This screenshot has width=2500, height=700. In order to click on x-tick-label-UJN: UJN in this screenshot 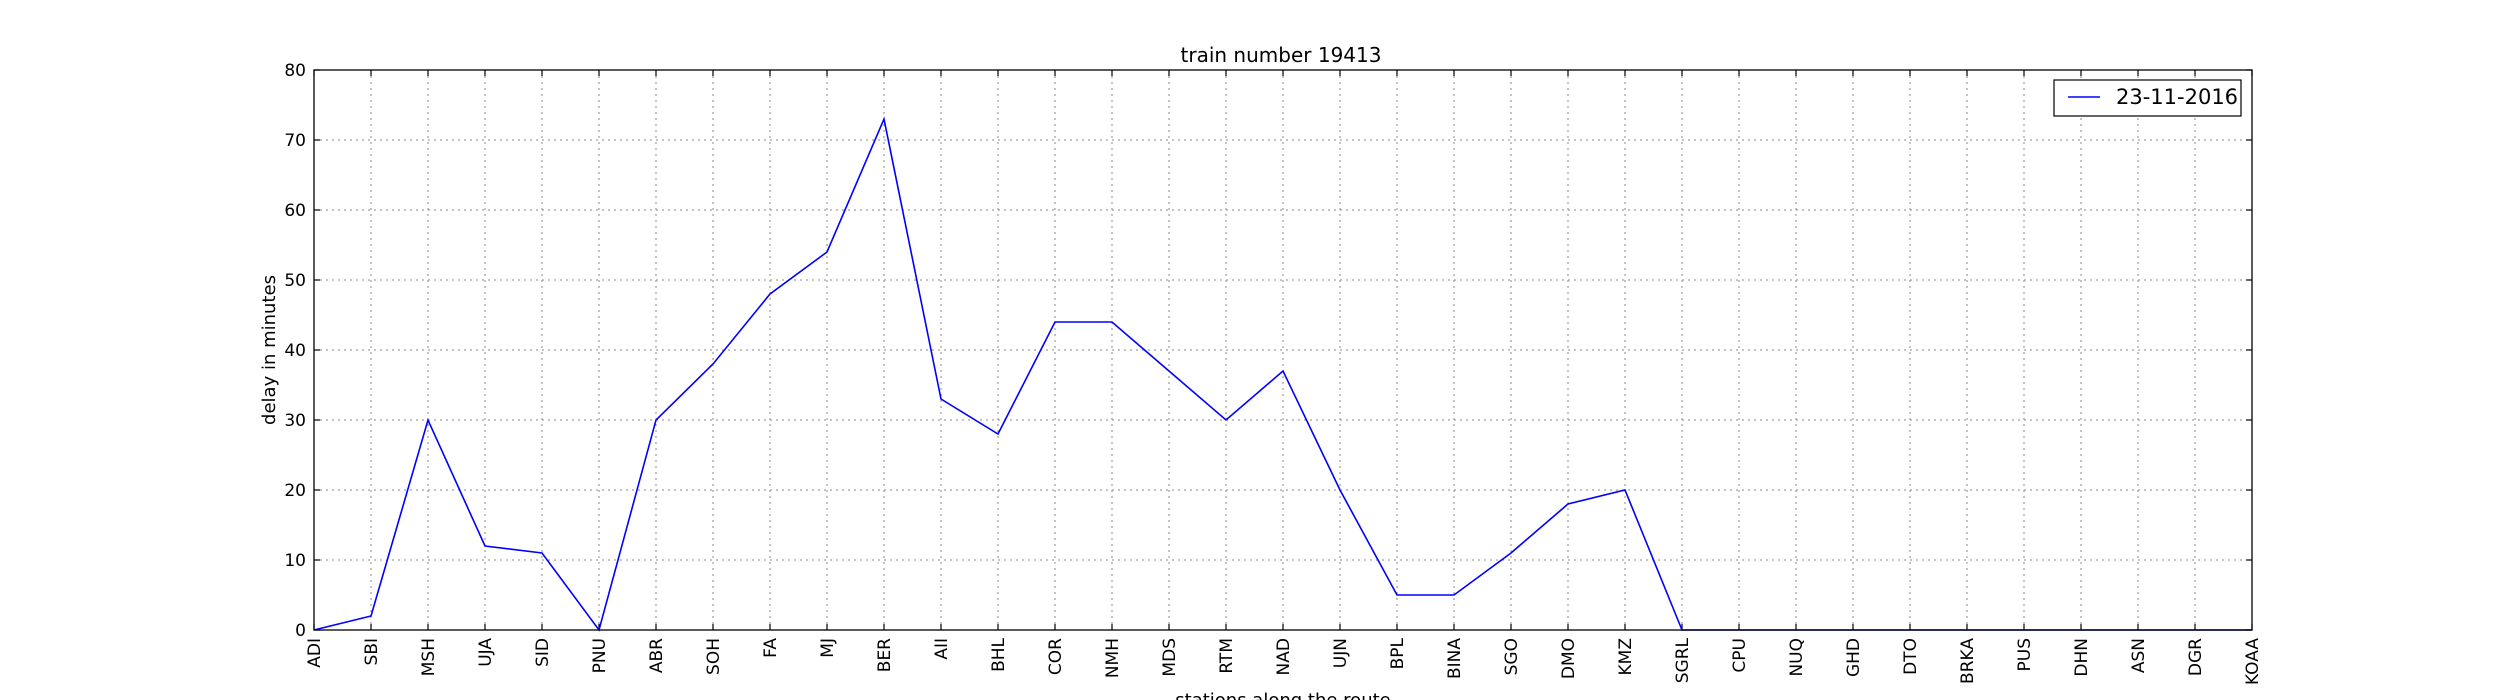, I will do `click(1341, 653)`.